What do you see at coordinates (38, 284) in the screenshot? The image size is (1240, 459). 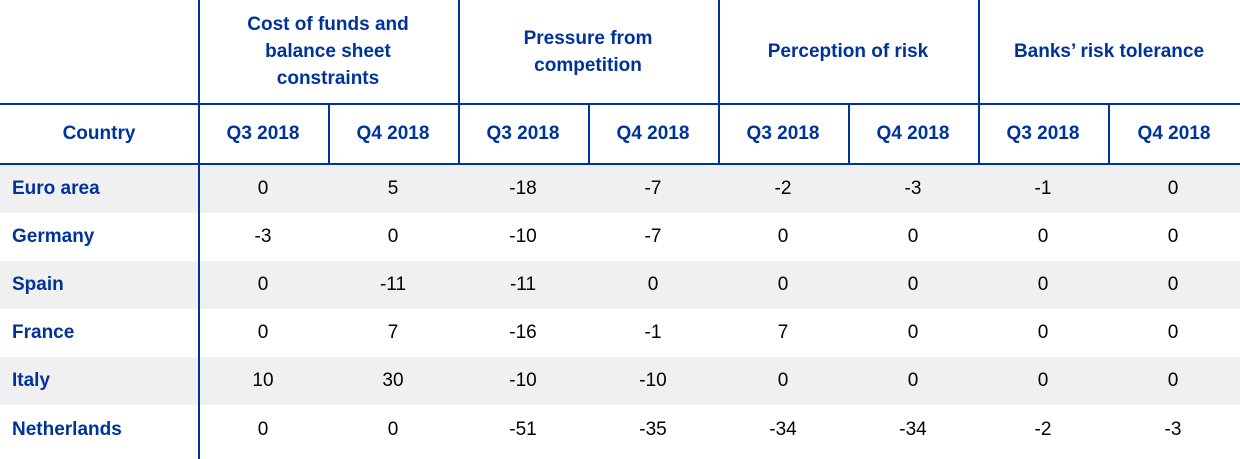 I see `row-country: Spain` at bounding box center [38, 284].